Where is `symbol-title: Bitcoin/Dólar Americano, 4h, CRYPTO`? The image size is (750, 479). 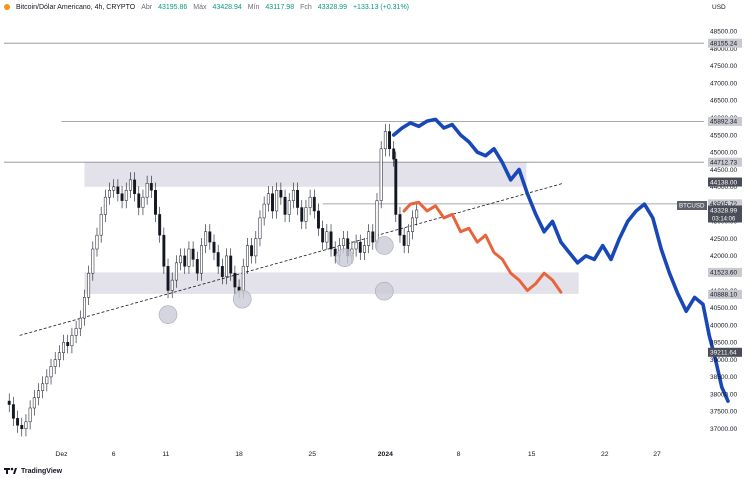 symbol-title: Bitcoin/Dólar Americano, 4h, CRYPTO is located at coordinates (76, 7).